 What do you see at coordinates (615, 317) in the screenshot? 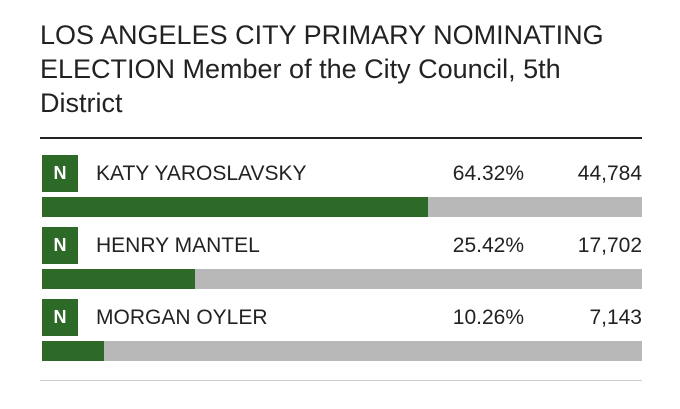
I see `vote-count: 7,143` at bounding box center [615, 317].